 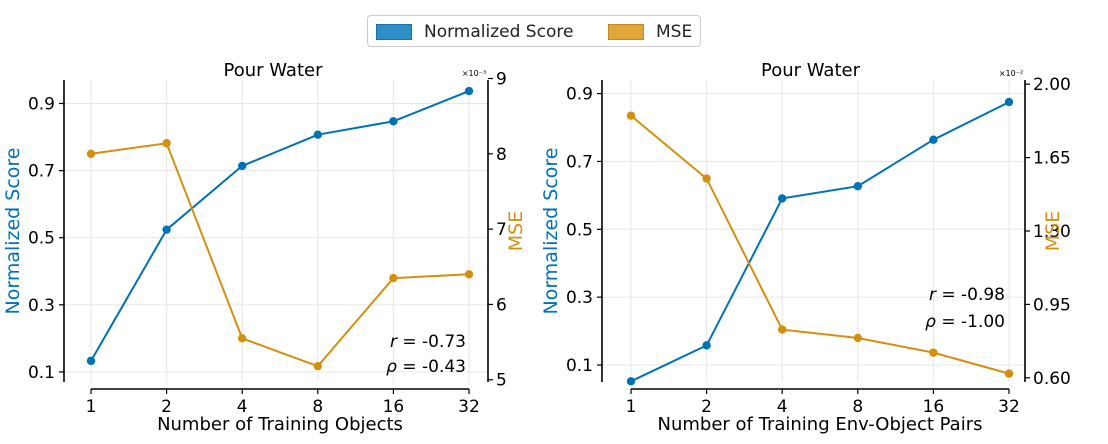 I want to click on chart1-left-tick-label: 0.7, so click(x=41, y=172).